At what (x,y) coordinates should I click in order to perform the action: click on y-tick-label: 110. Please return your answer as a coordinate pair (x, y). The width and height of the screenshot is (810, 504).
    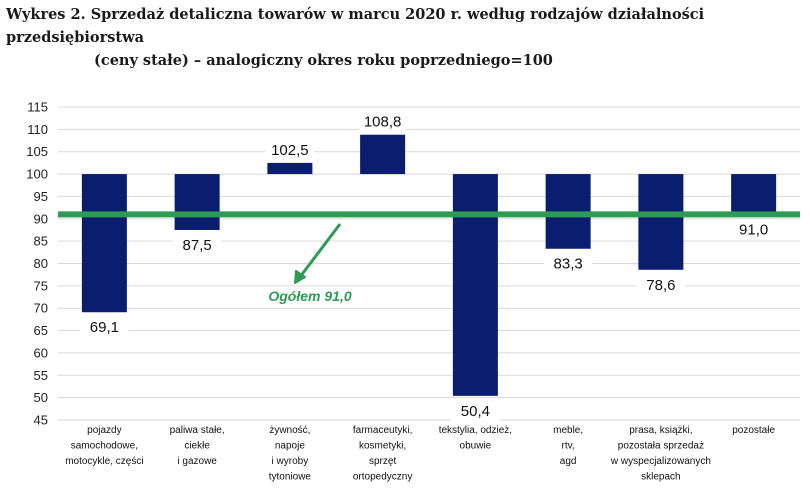
    Looking at the image, I should click on (37, 129).